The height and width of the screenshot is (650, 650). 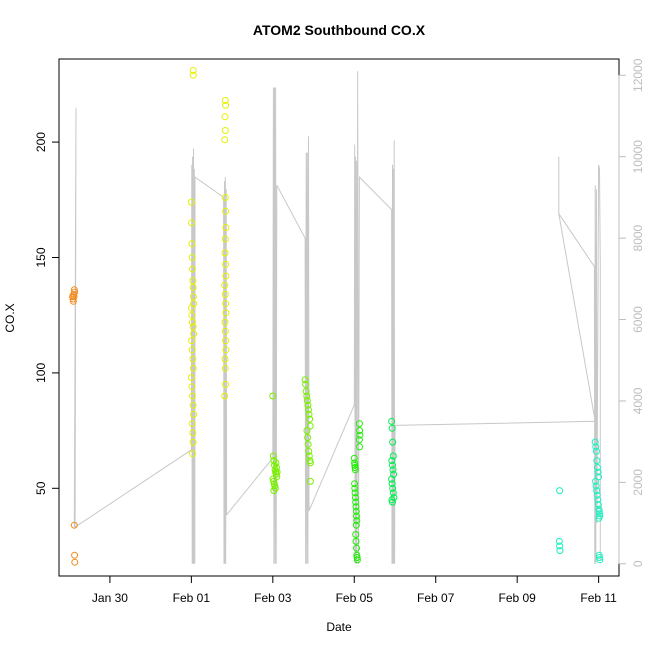 I want to click on y2-tick-label: 8000, so click(x=638, y=237).